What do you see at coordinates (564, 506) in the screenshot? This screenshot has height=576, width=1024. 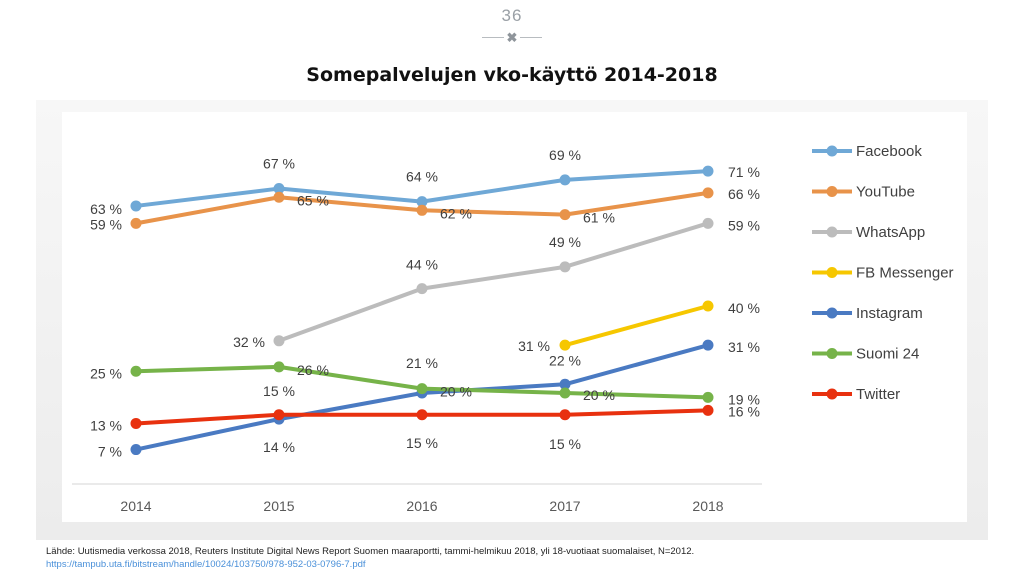 I see `x-tick-label: 2017` at bounding box center [564, 506].